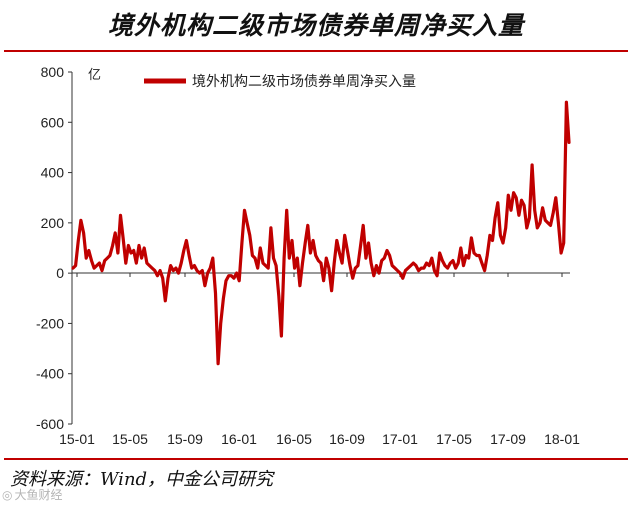 The image size is (632, 508). I want to click on y-tick-label: 0, so click(60, 273).